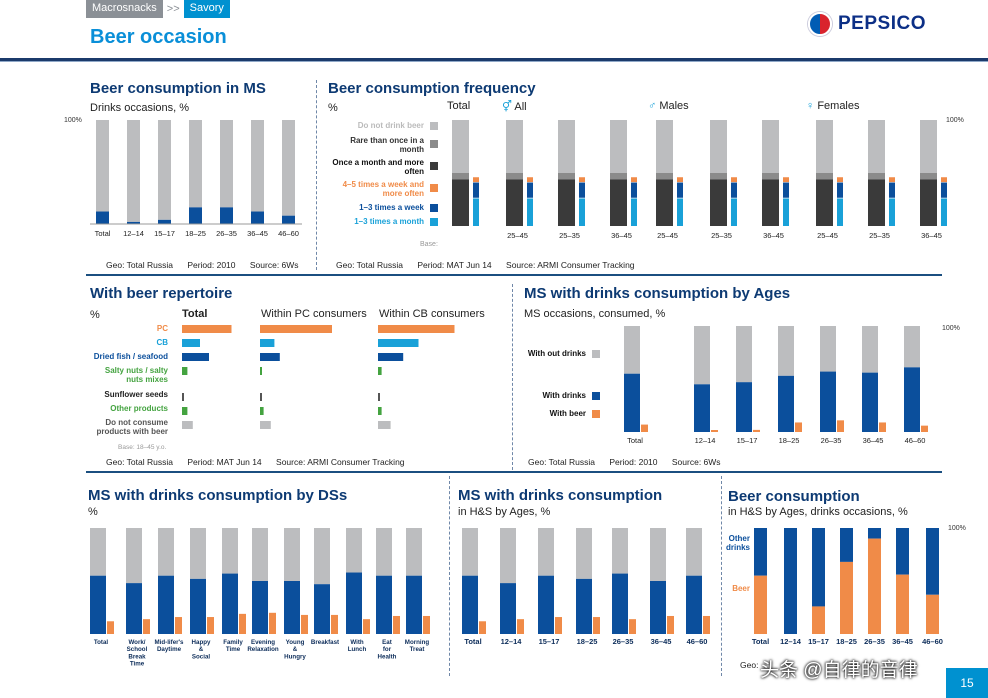 The image size is (988, 698). Describe the element at coordinates (432, 88) in the screenshot. I see `beer-freq-title: Beer consumption frequency` at that location.